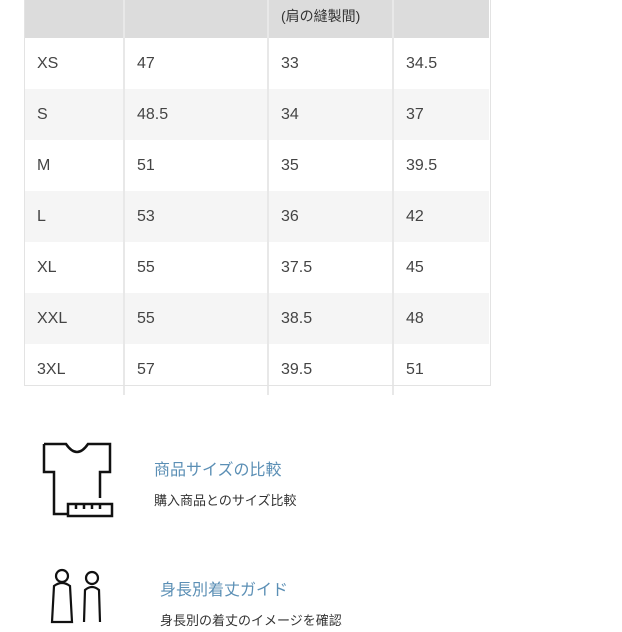 The width and height of the screenshot is (622, 632). What do you see at coordinates (441, 318) in the screenshot?
I see `table-cell: 48` at bounding box center [441, 318].